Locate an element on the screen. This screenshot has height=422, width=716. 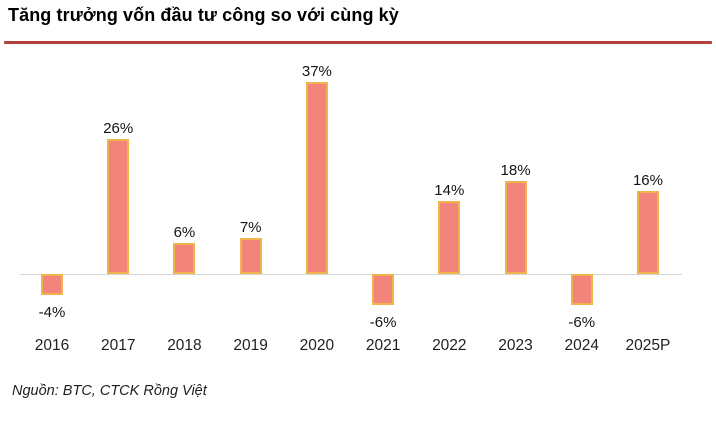
value-label-2024: -6% is located at coordinates (582, 323).